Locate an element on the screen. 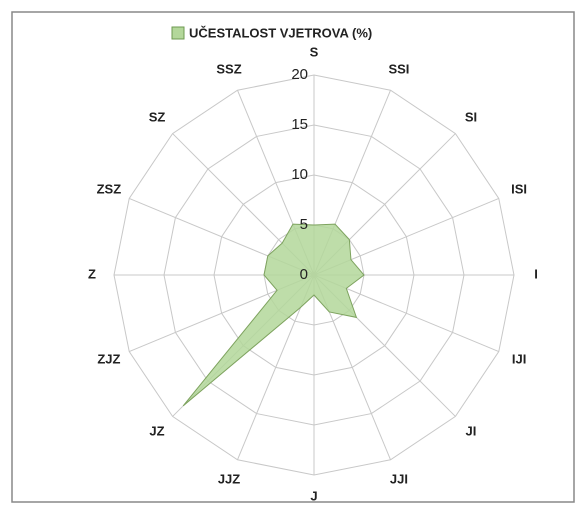 The height and width of the screenshot is (515, 587). tick-label: 0 is located at coordinates (304, 274).